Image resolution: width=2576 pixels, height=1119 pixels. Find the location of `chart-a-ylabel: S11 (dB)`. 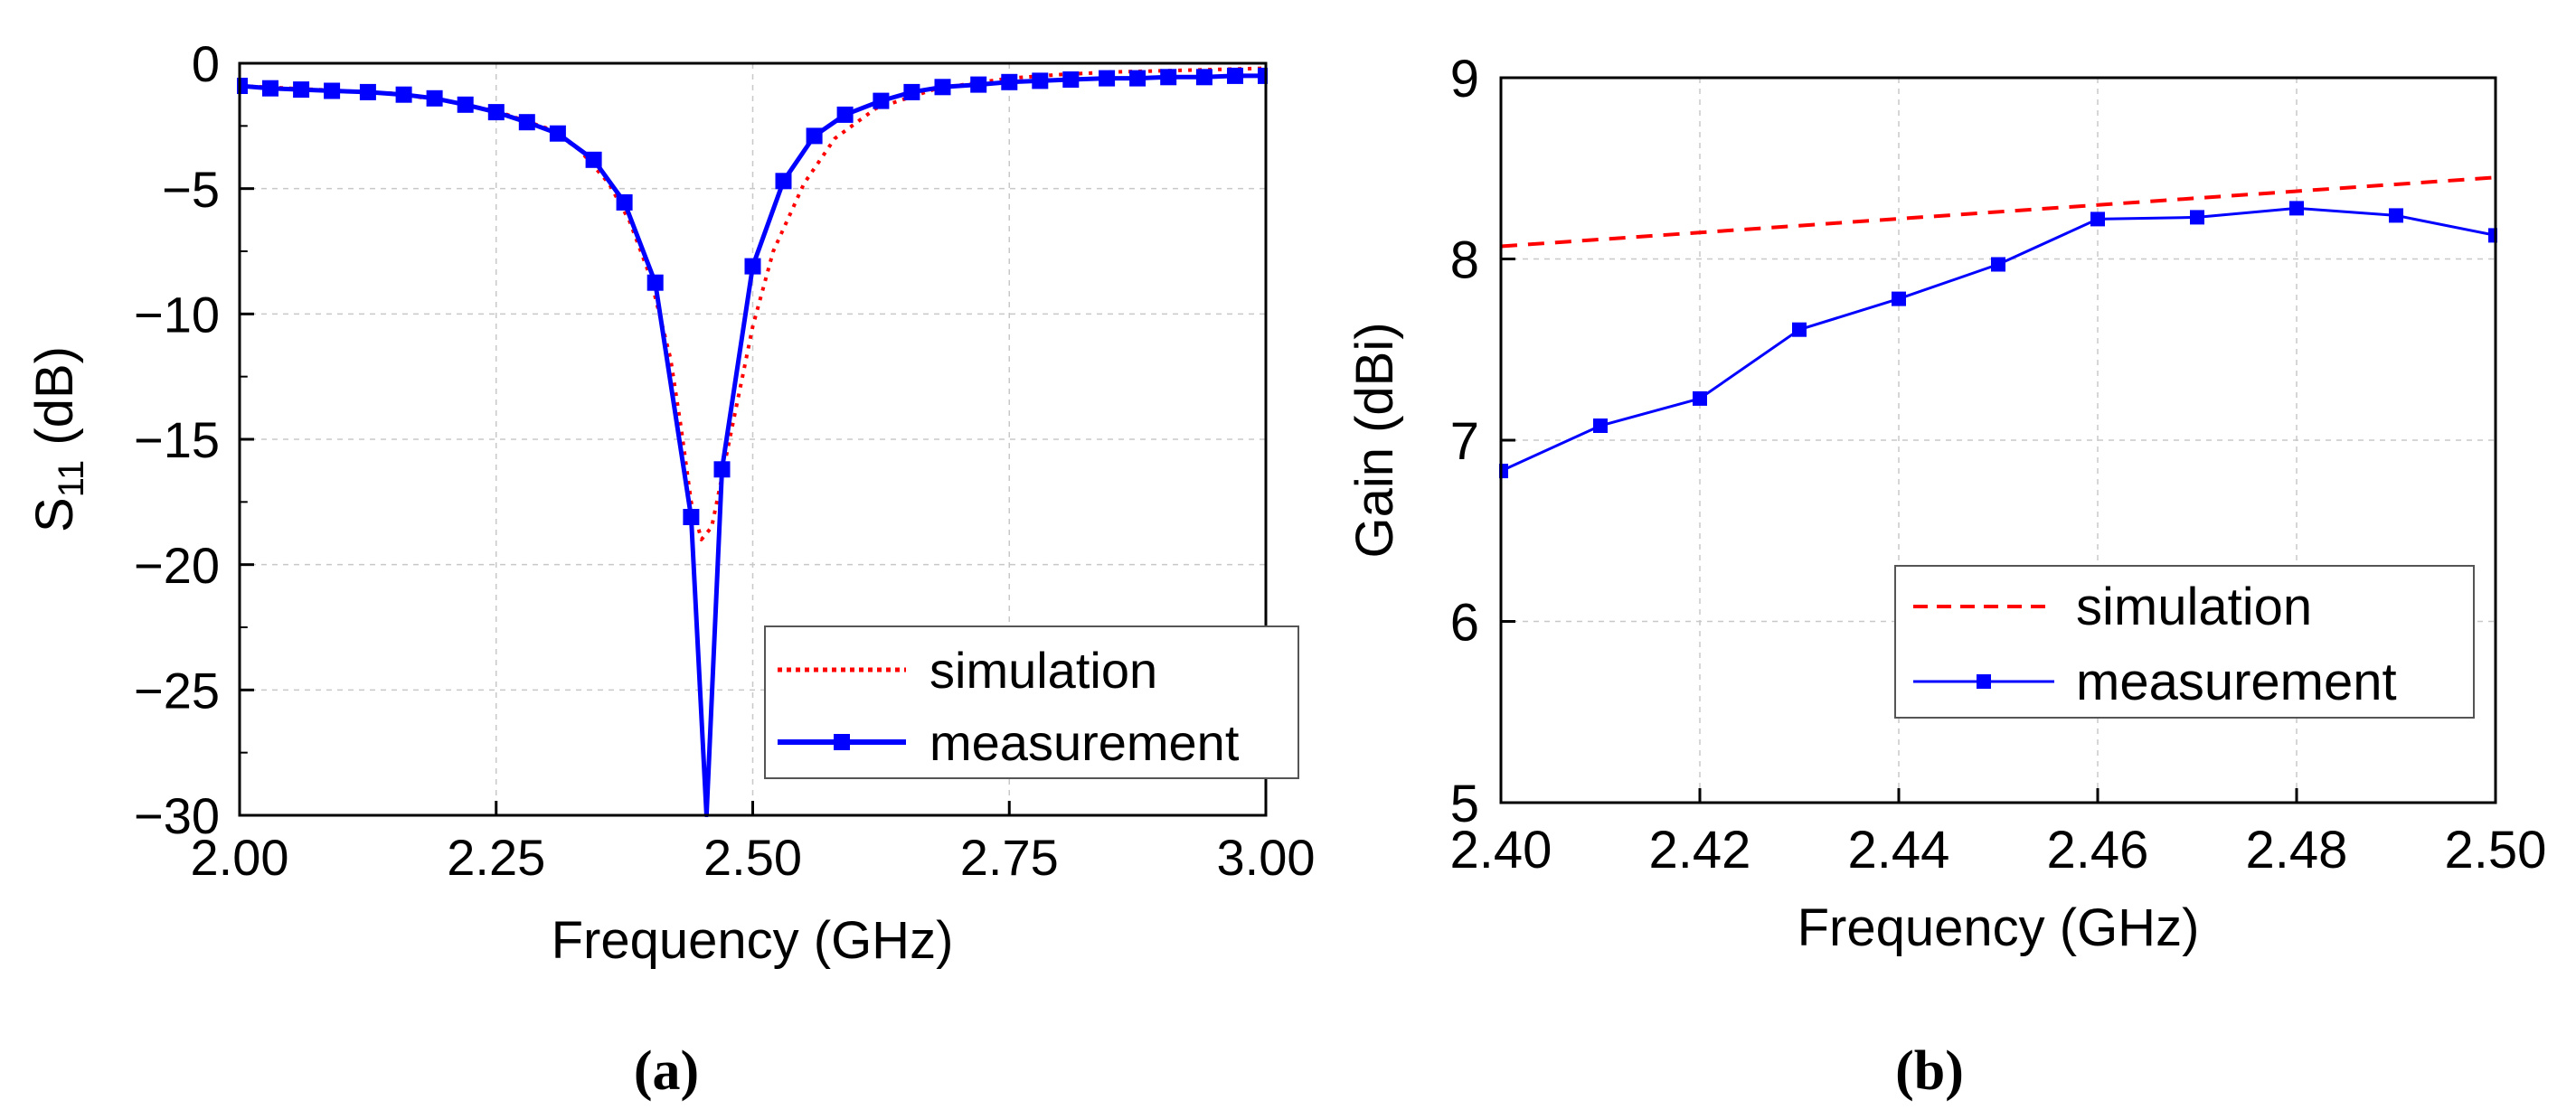

chart-a-ylabel: S11 (dB) is located at coordinates (58, 439).